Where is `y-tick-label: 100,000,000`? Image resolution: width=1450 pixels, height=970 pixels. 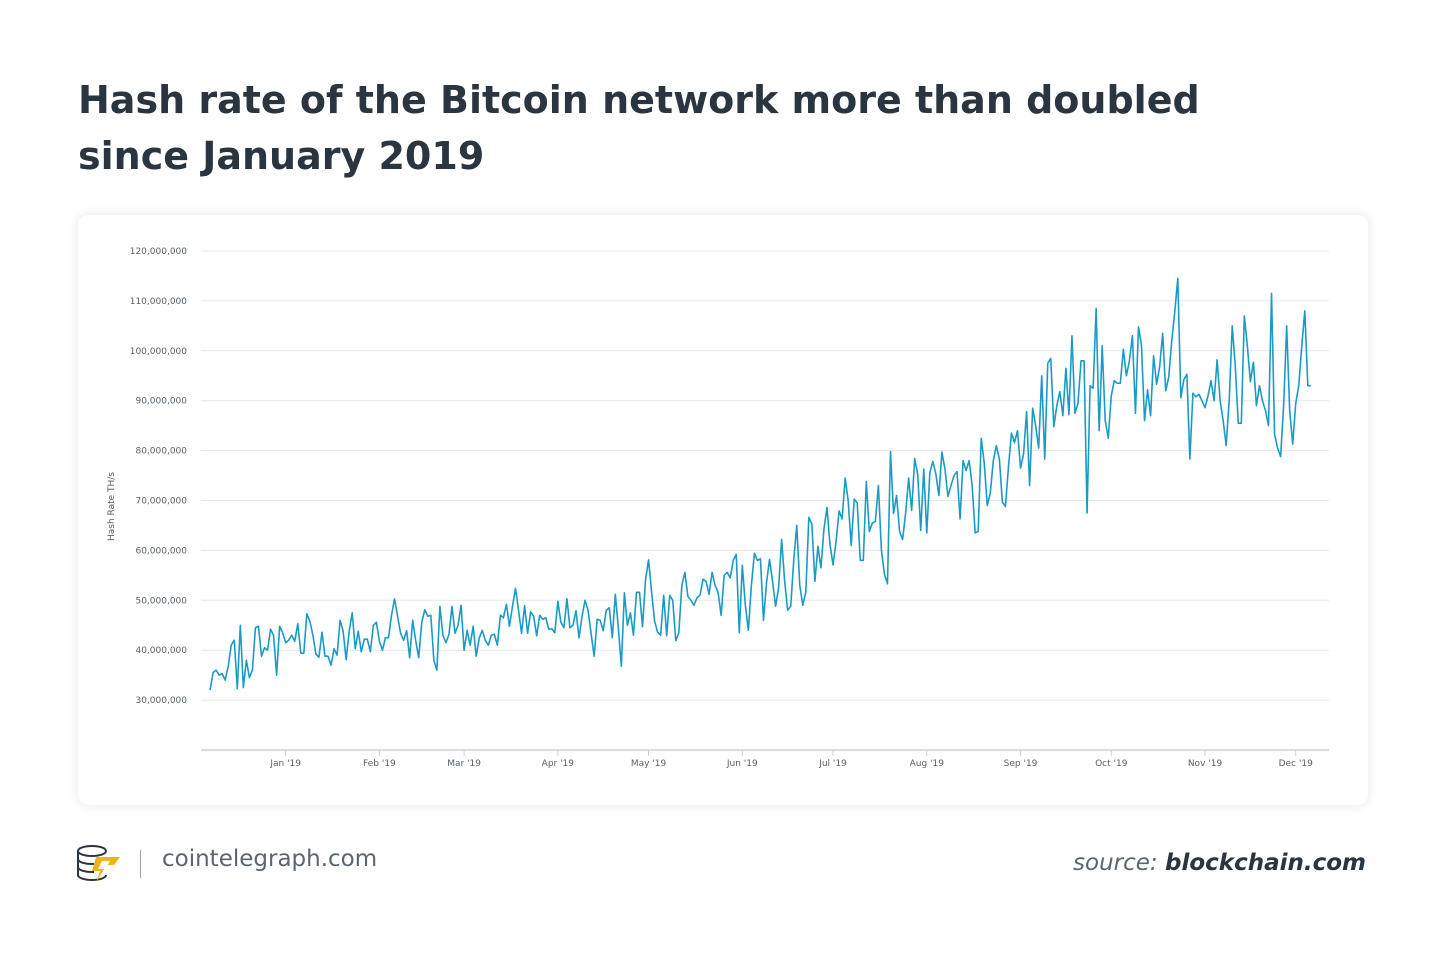 y-tick-label: 100,000,000 is located at coordinates (159, 352).